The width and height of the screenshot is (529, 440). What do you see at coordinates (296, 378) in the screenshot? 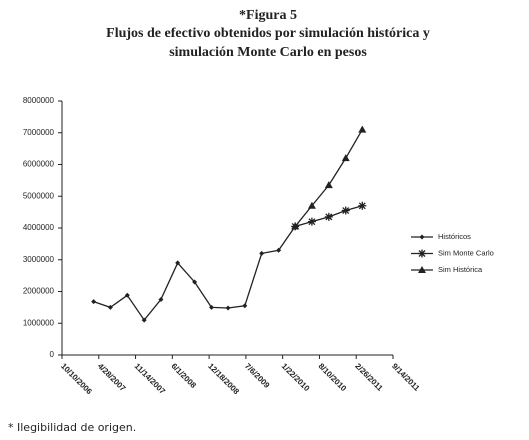
I see `x-tick-label: 1/22/2010` at bounding box center [296, 378].